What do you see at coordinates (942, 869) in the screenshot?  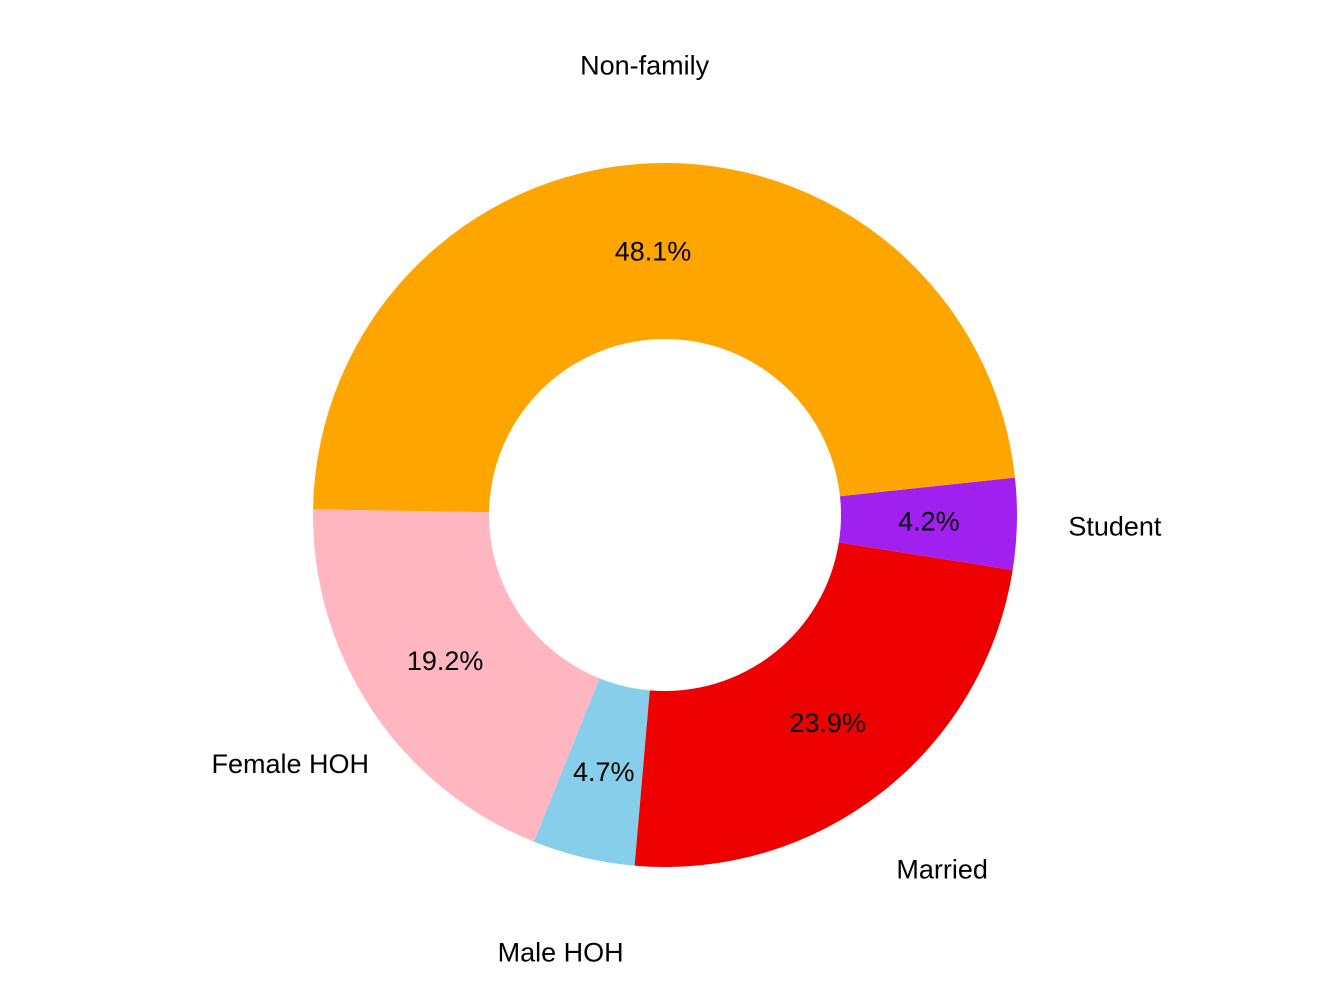 I see `category-label-married: Married` at bounding box center [942, 869].